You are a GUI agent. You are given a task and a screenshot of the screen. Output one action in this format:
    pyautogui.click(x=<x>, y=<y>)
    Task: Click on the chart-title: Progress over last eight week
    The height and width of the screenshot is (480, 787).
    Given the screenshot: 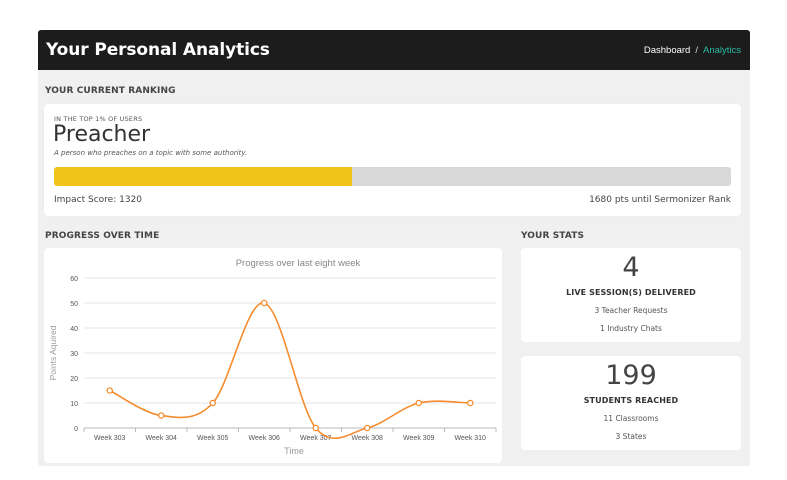 What is the action you would take?
    pyautogui.click(x=298, y=263)
    